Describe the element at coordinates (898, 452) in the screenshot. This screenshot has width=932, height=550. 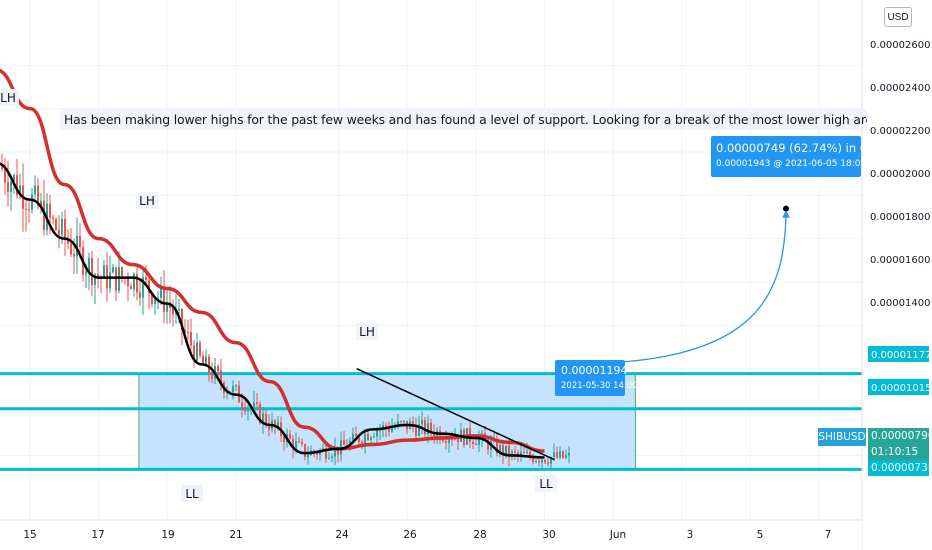
I see `countdown-label: 01:10:15` at that location.